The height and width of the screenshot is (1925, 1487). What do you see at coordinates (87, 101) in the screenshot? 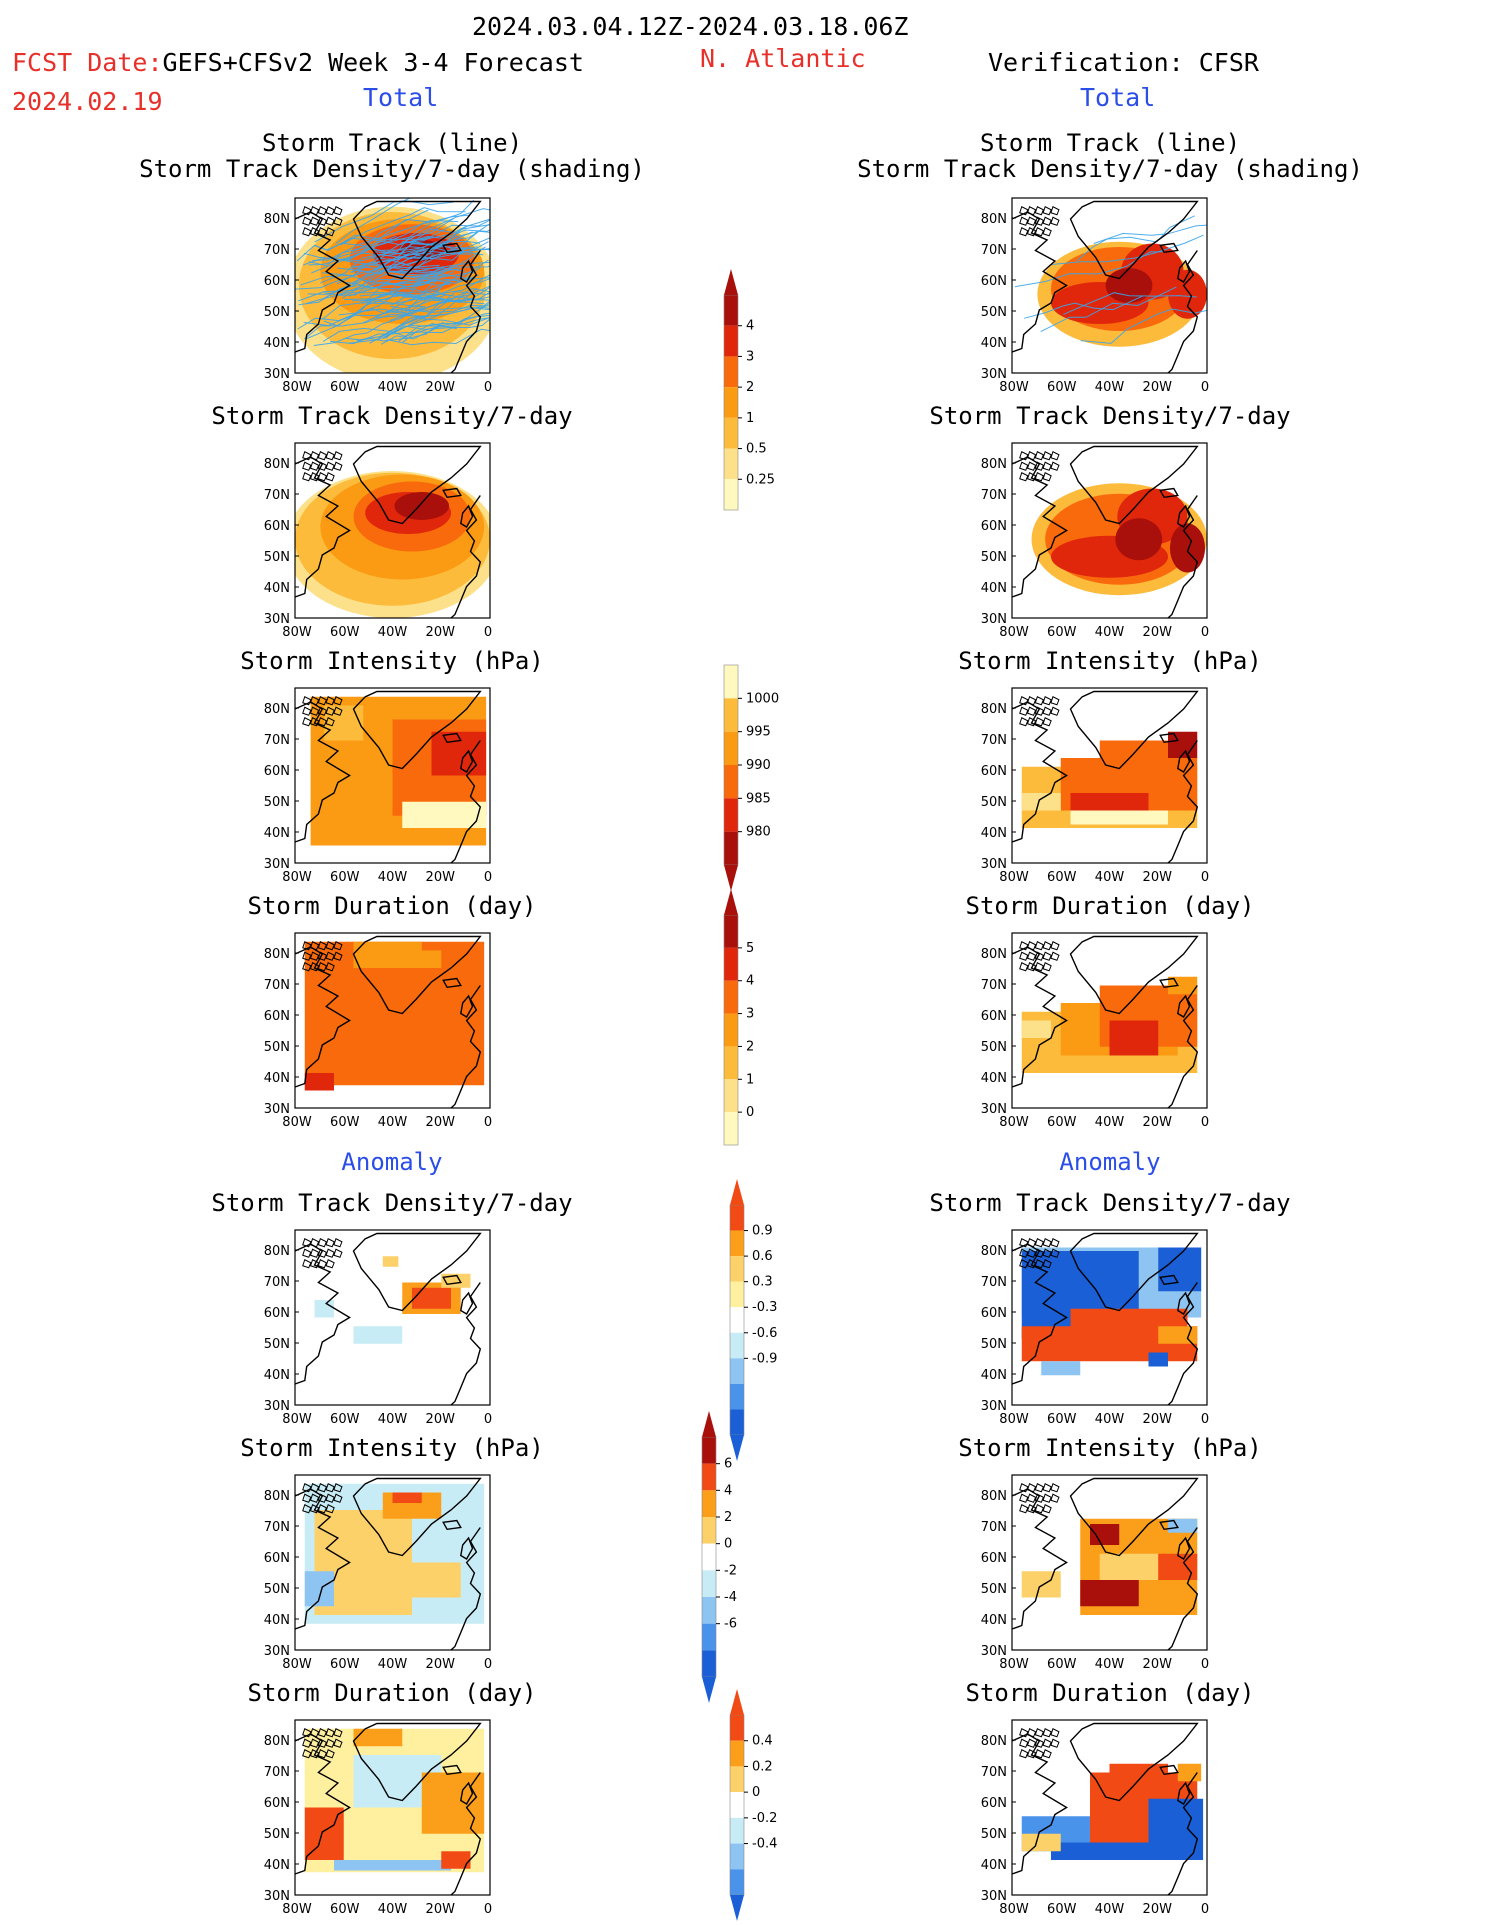
I see `fcst-date: 2024.02.19` at bounding box center [87, 101].